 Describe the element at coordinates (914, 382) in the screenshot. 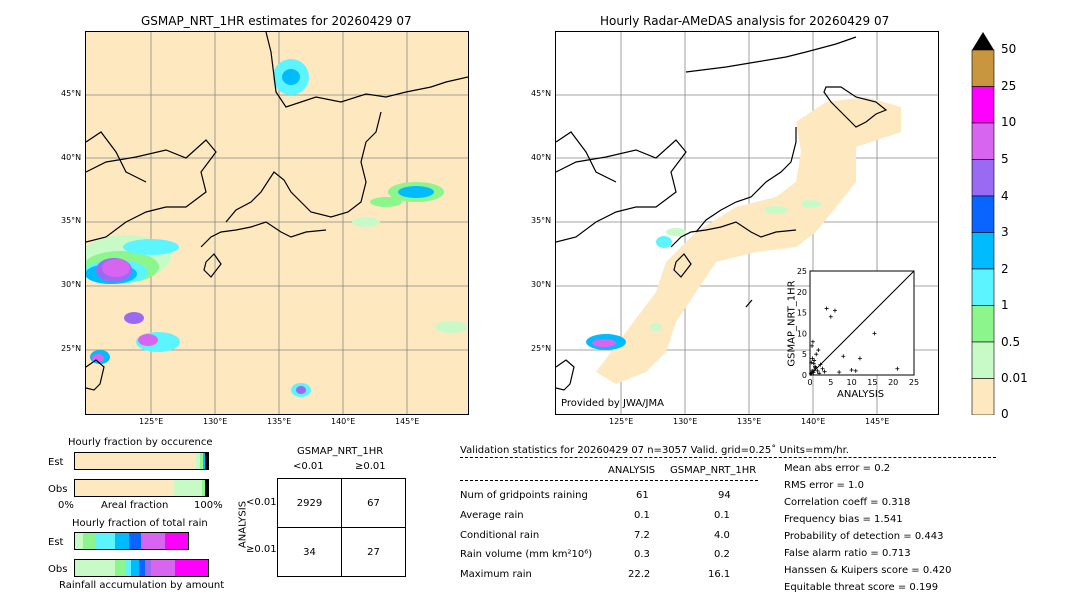

I see `scatter-x-tick: 25` at that location.